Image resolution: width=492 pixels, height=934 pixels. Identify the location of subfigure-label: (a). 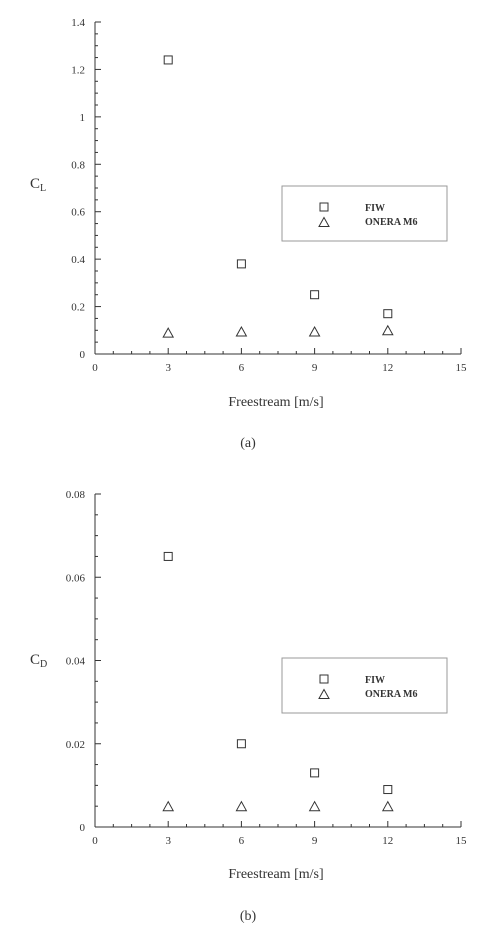
(248, 443).